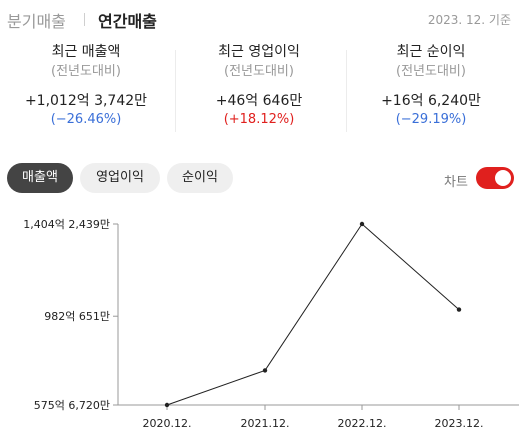  What do you see at coordinates (265, 423) in the screenshot?
I see `x-tick-label: 2021.12.` at bounding box center [265, 423].